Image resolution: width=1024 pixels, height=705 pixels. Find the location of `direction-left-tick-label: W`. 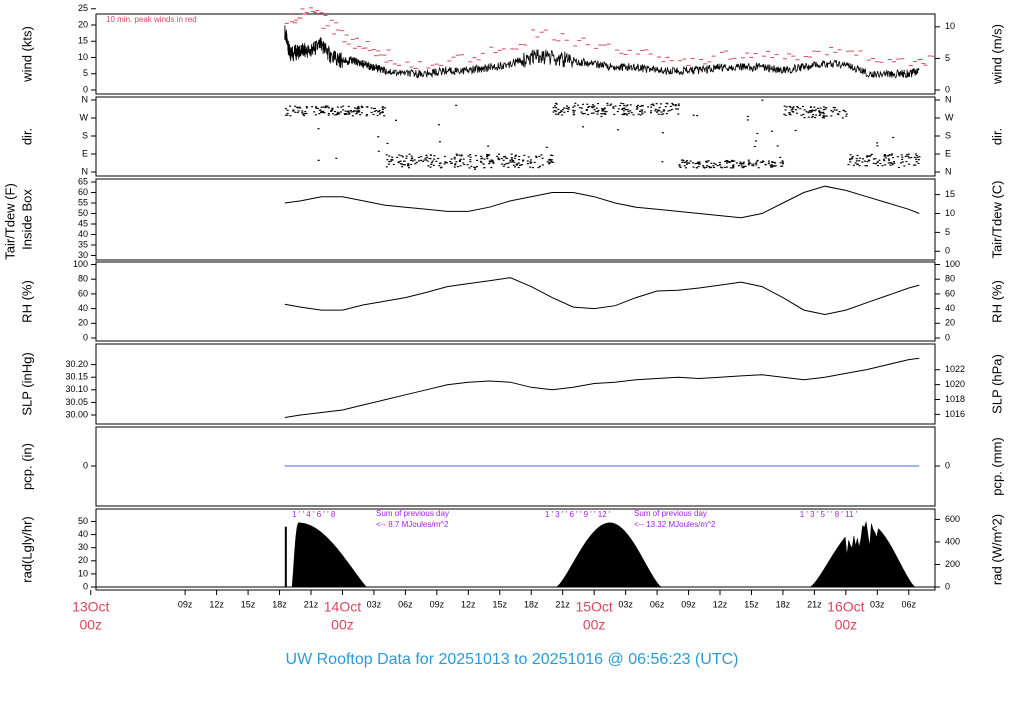

direction-left-tick-label: W is located at coordinates (84, 117).